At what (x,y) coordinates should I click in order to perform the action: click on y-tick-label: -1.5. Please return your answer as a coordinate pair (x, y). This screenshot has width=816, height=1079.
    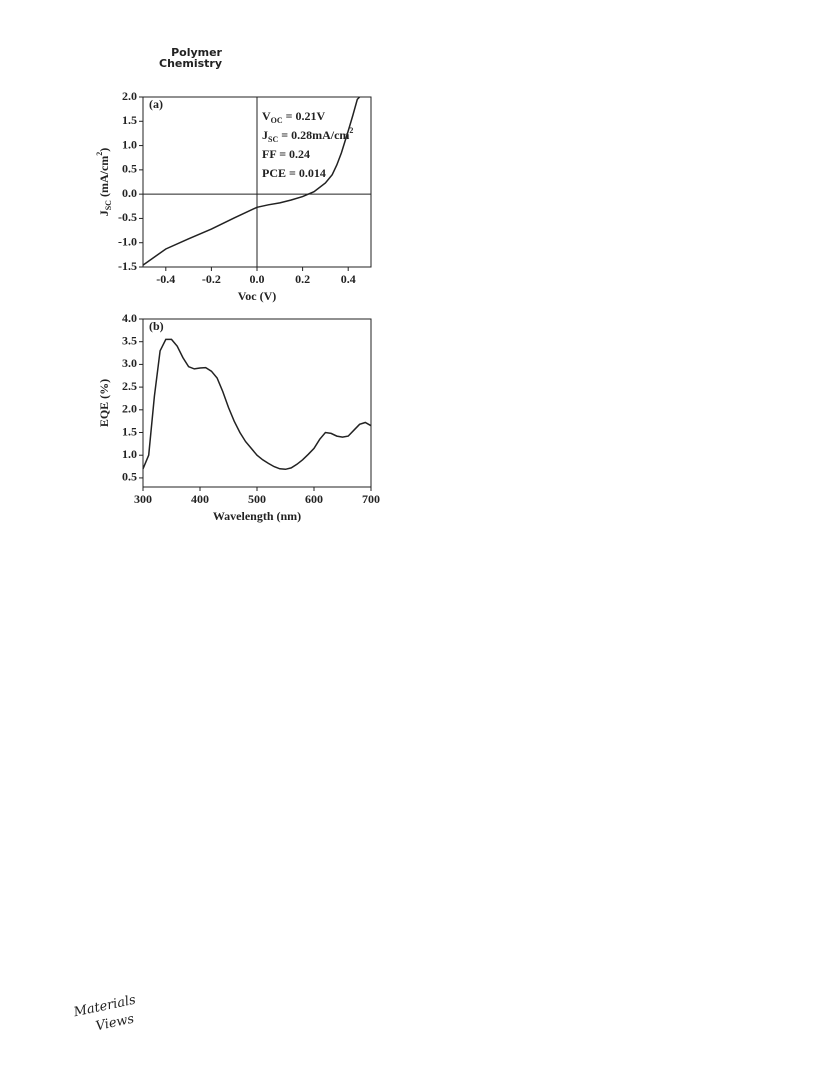
    Looking at the image, I should click on (127, 266).